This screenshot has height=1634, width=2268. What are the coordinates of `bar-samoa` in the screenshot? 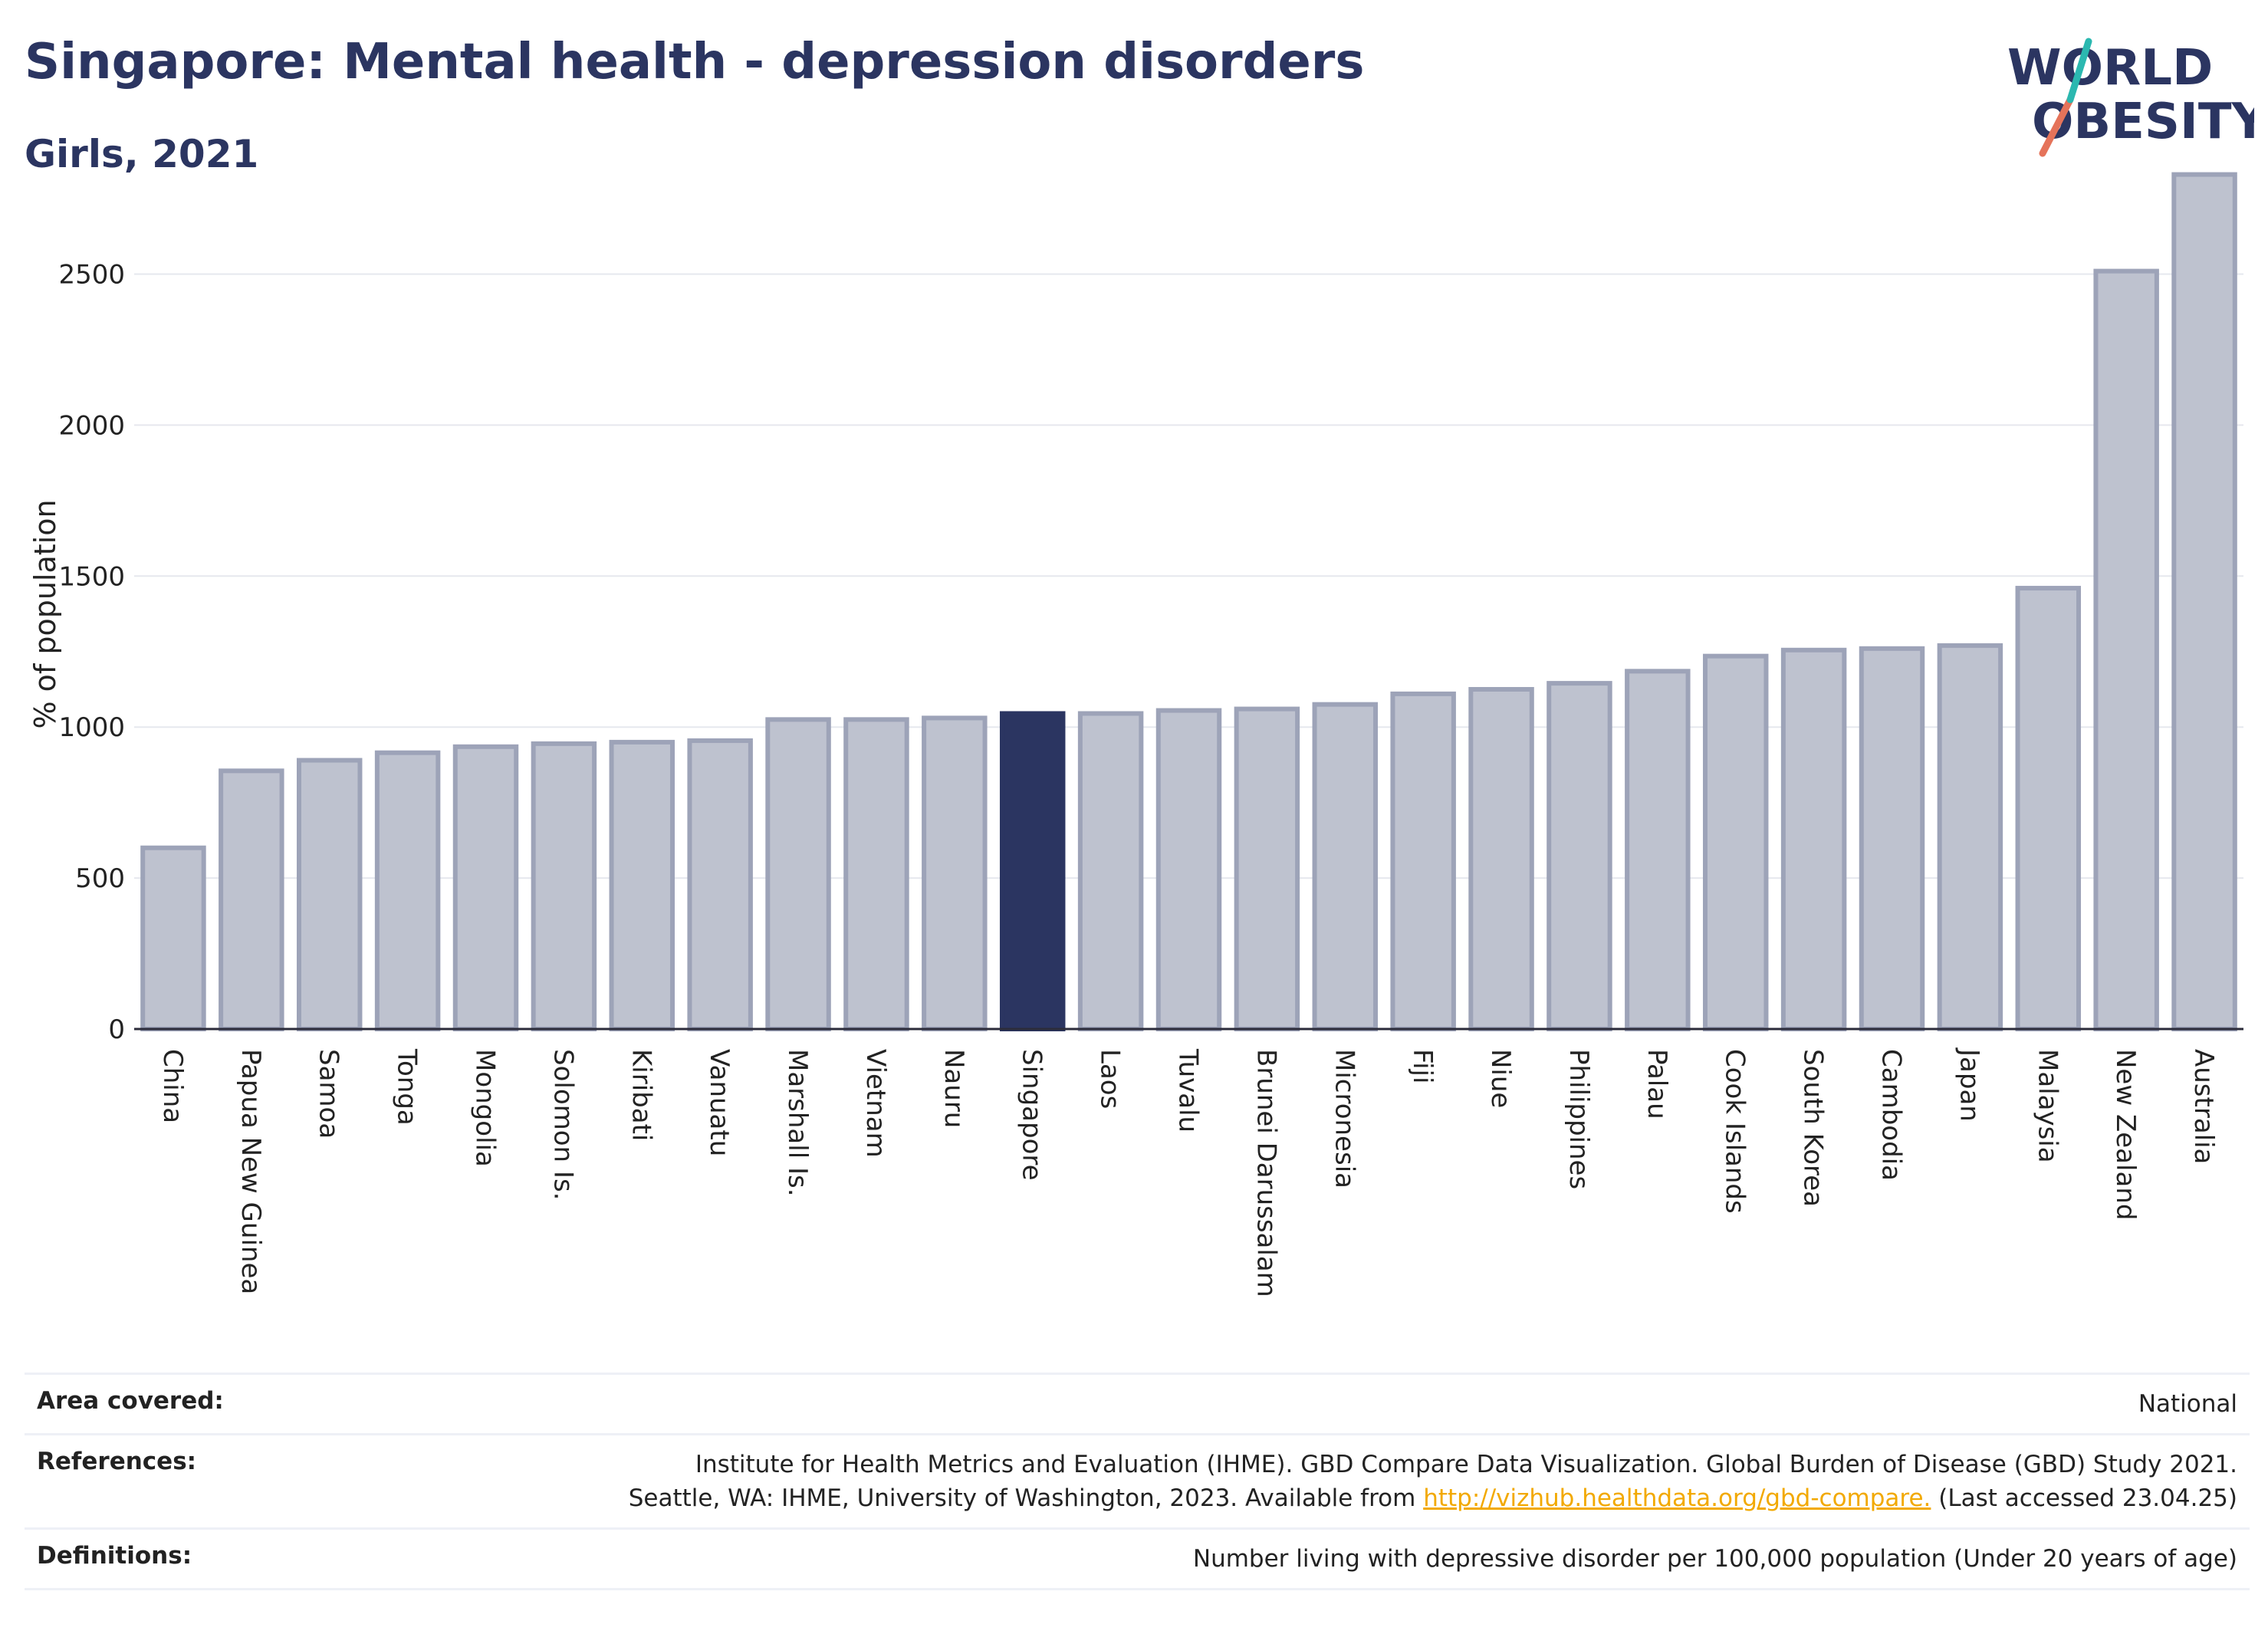 It's located at (329, 895).